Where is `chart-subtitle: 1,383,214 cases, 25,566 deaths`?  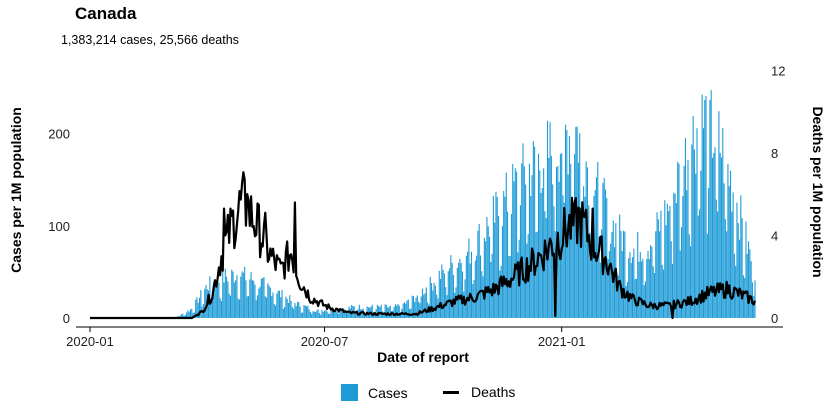 chart-subtitle: 1,383,214 cases, 25,566 deaths is located at coordinates (150, 40).